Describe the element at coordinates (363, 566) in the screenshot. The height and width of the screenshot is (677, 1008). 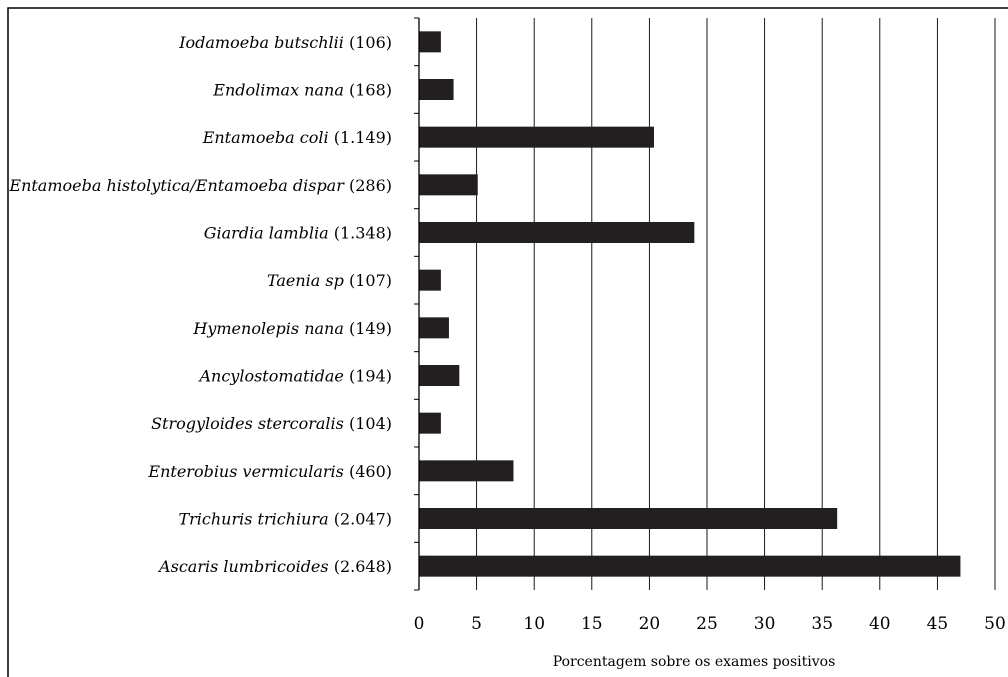
I see `sample-count: (2.648)` at that location.